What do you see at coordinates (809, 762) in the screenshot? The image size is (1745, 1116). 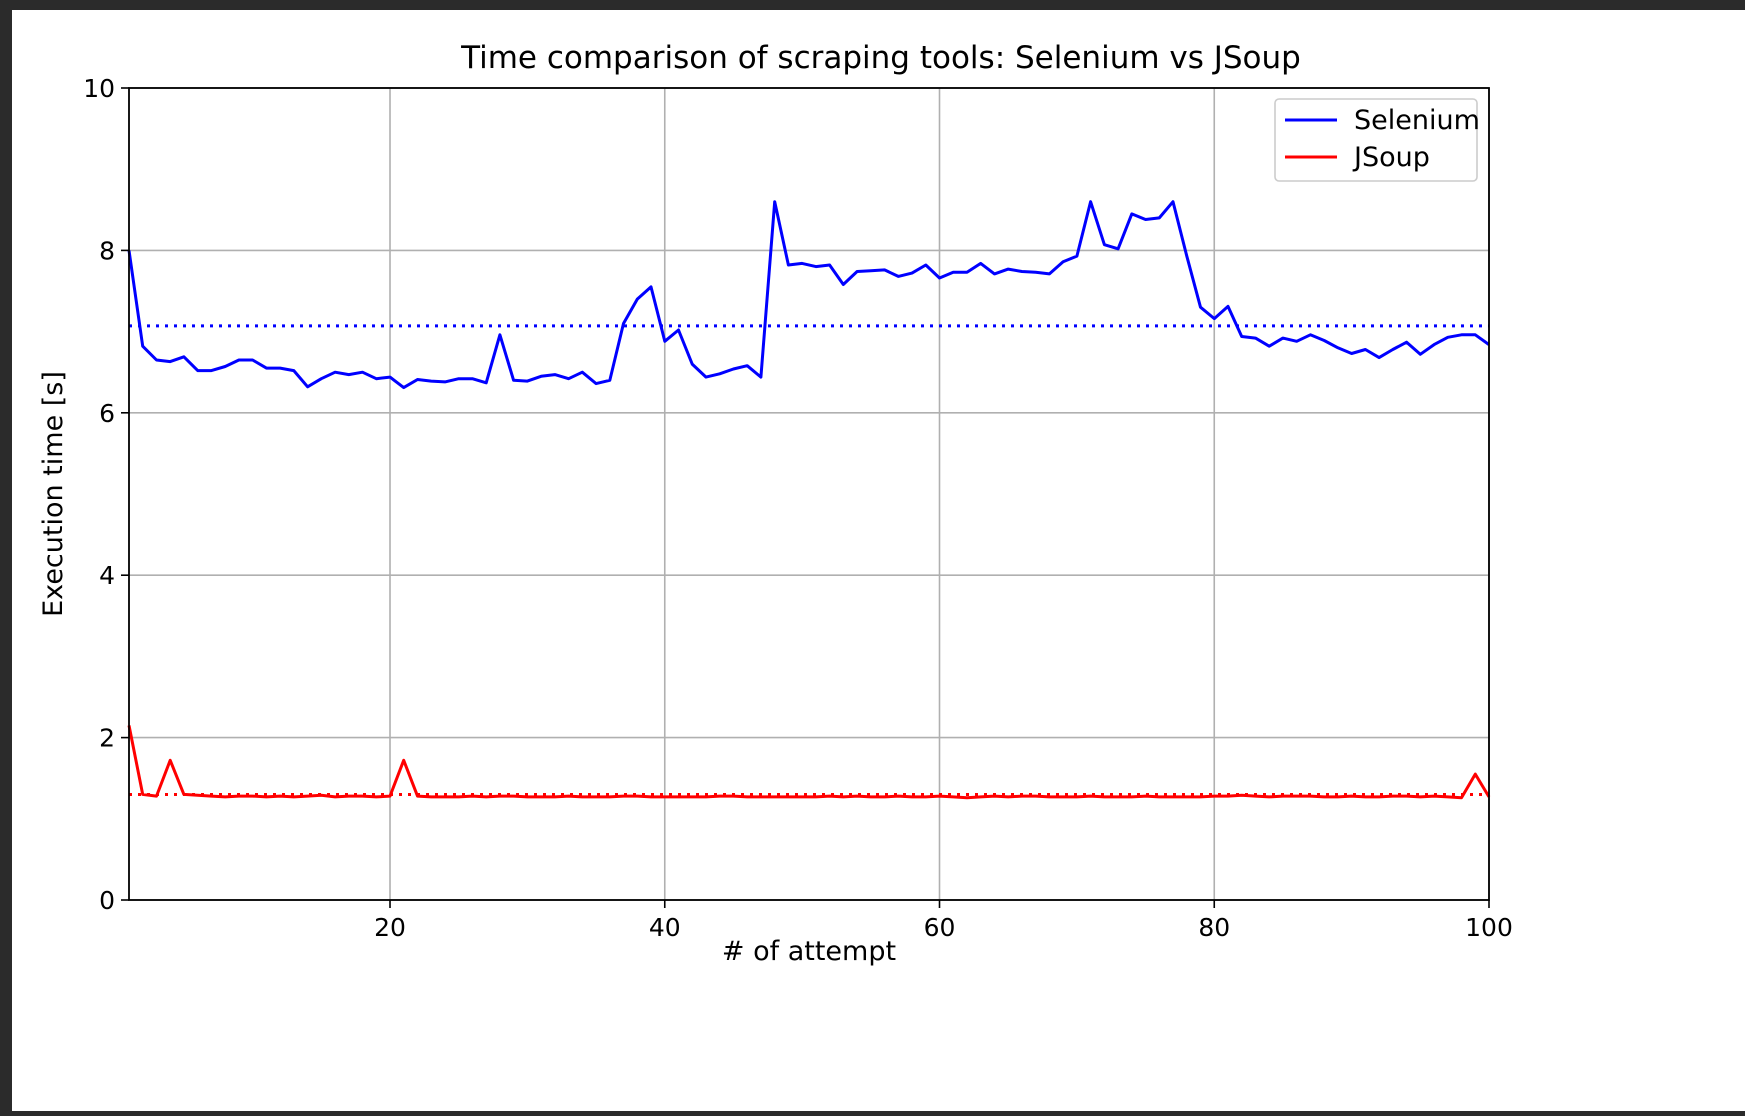 I see `series-line-jsoup` at bounding box center [809, 762].